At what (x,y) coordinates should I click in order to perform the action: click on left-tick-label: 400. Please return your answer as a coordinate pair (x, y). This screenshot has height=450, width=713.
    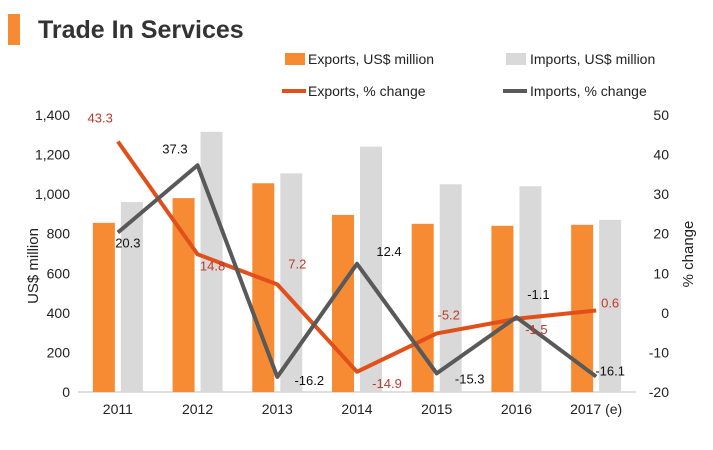
    Looking at the image, I should click on (59, 313).